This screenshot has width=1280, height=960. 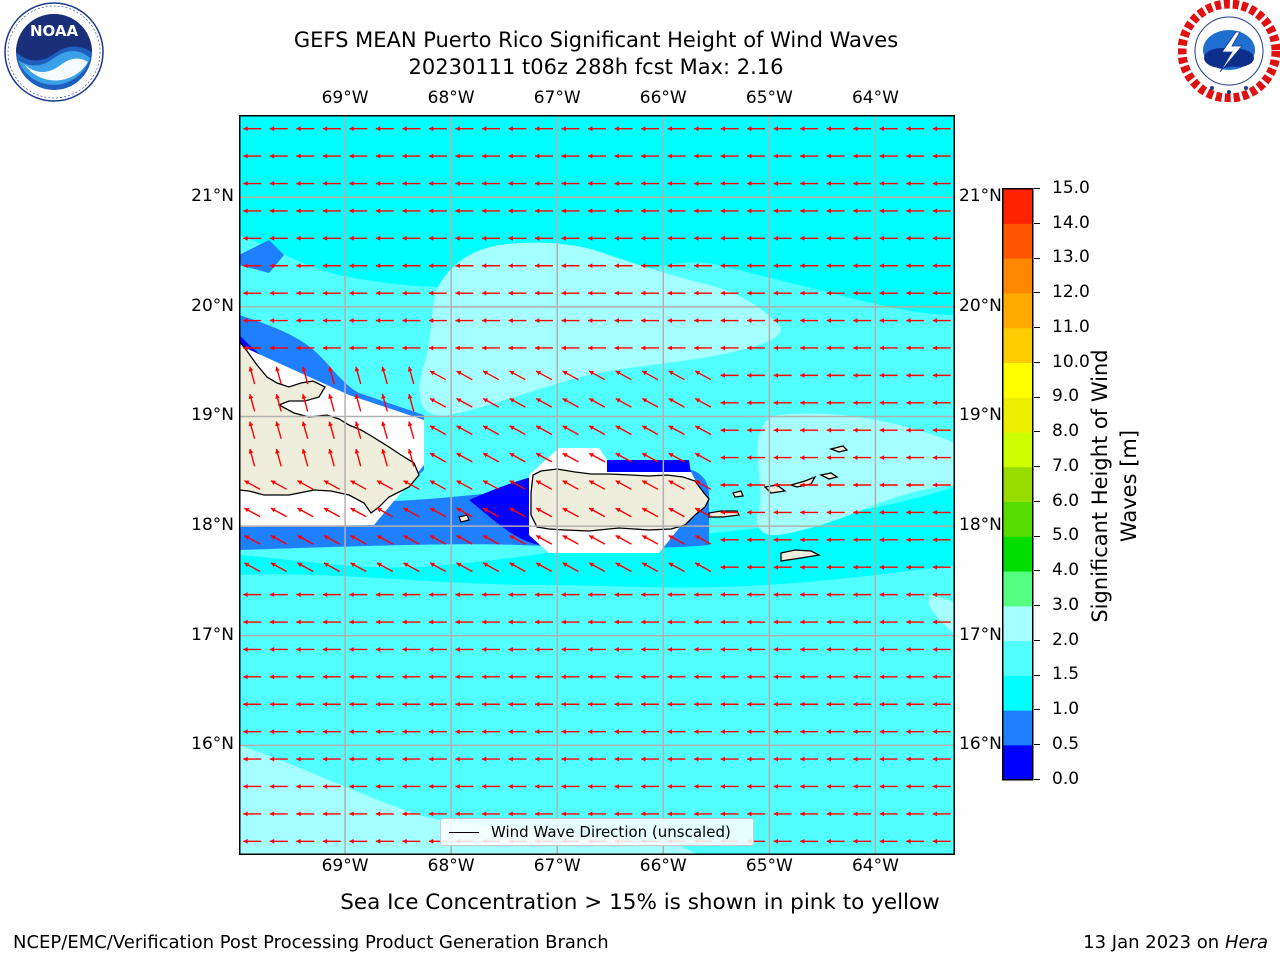 I want to click on colorbar-label-14: 12.0, so click(x=1071, y=292).